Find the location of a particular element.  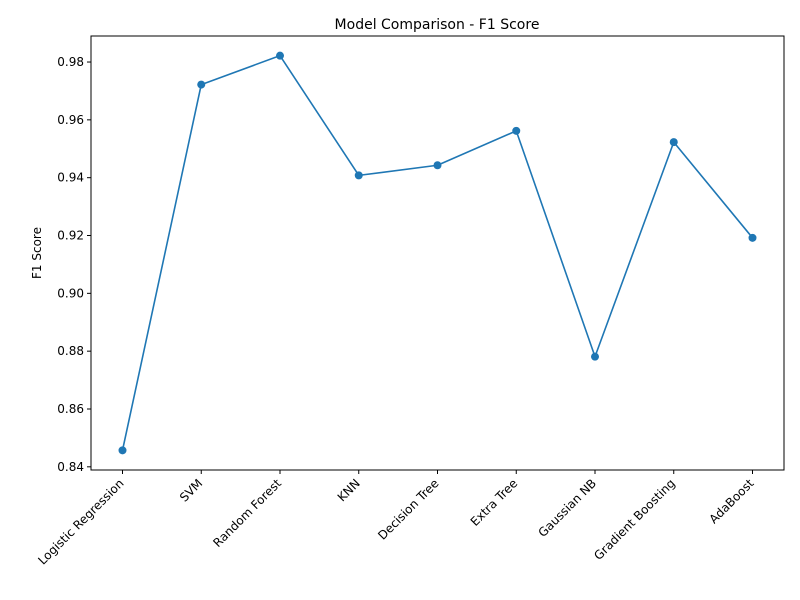

y-tick-label: 0.96 is located at coordinates (70, 120).